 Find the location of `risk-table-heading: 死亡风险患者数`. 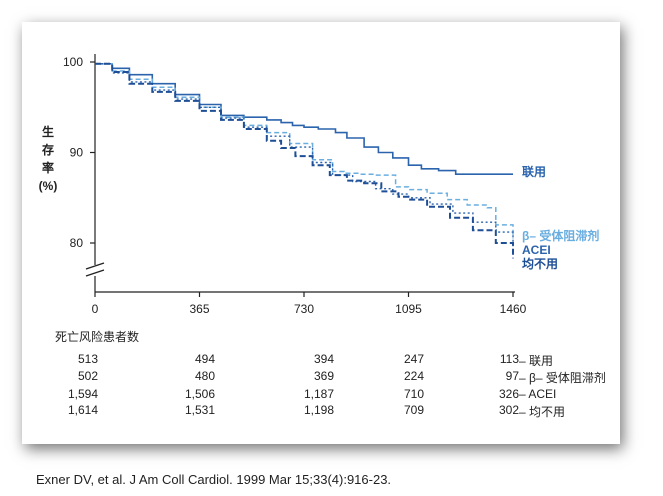

risk-table-heading: 死亡风险患者数 is located at coordinates (97, 337).